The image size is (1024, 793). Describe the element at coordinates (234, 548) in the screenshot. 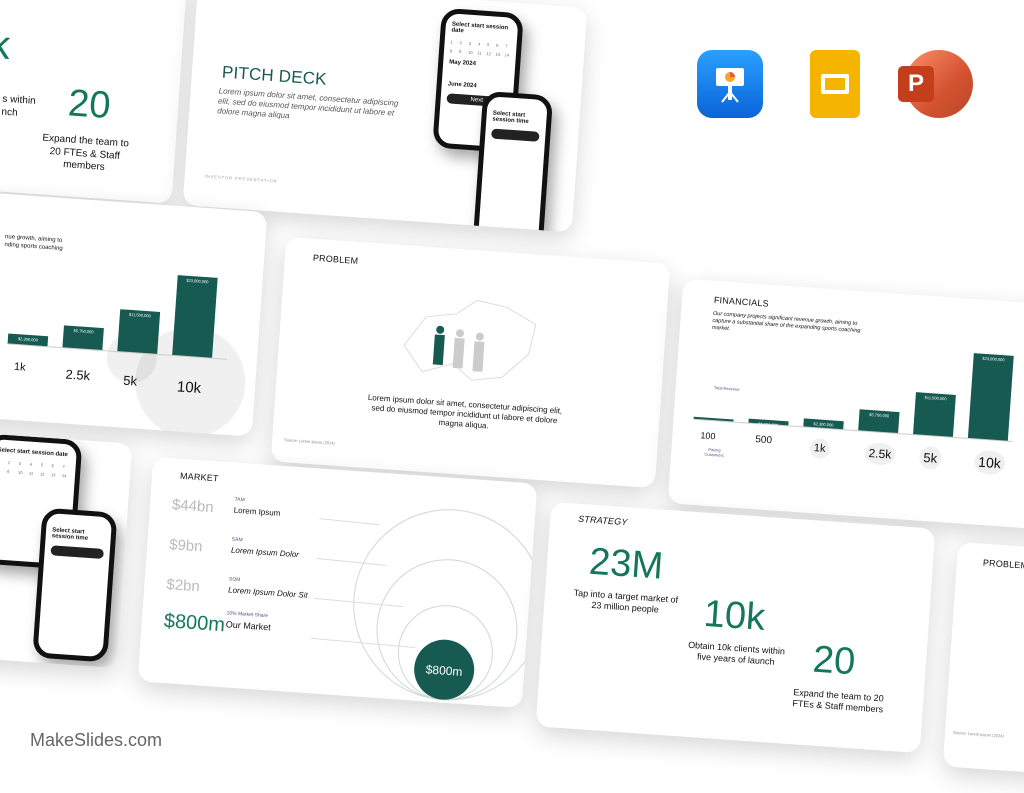

I see `market-row-sam: $9bn SAM Lorem Ipsum Dolor` at that location.